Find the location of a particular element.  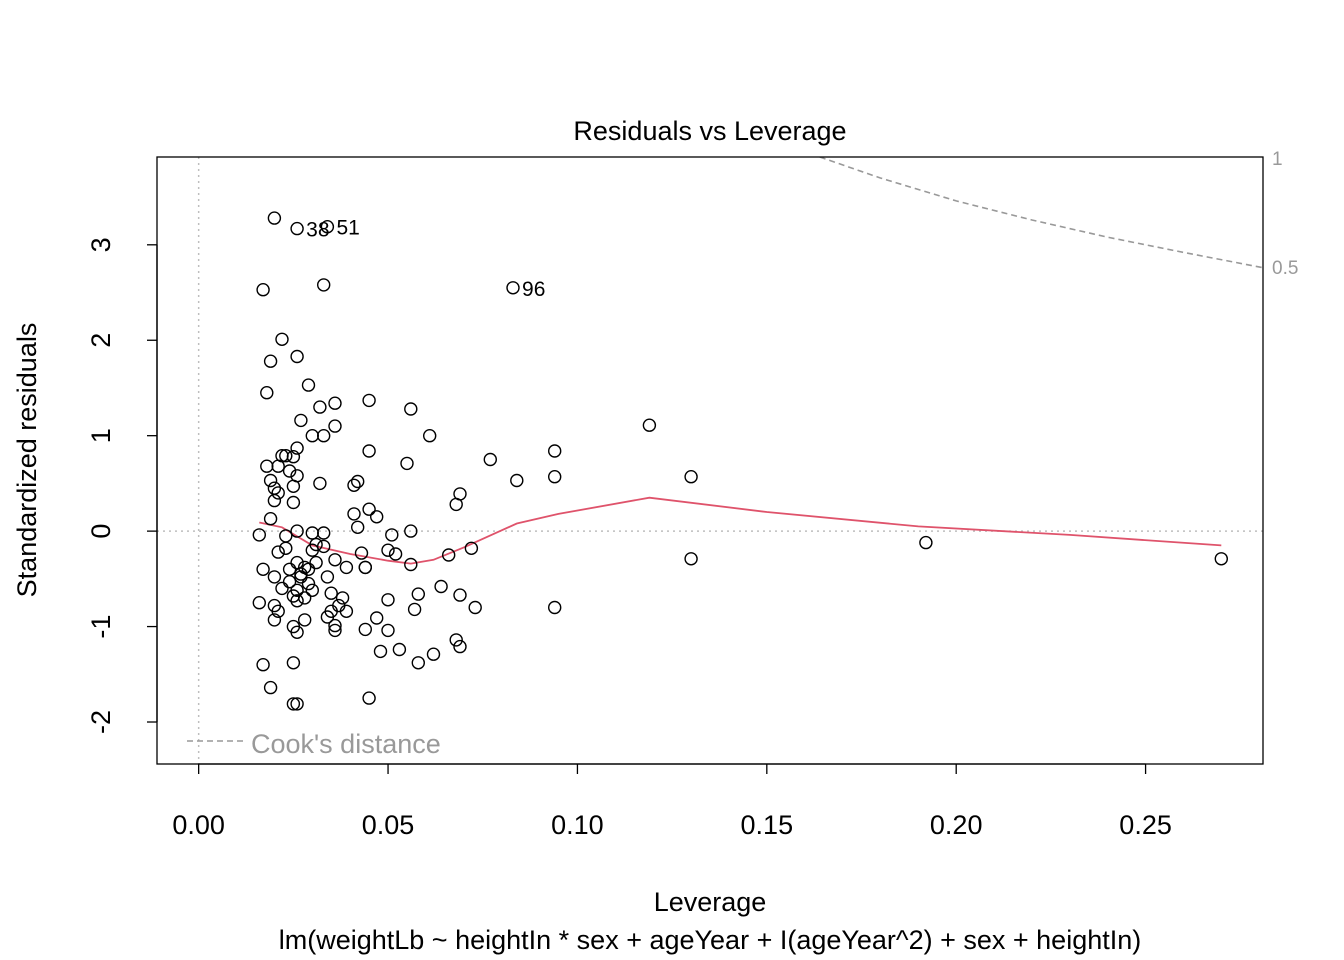

x-tick-label: 0.20 is located at coordinates (956, 825).